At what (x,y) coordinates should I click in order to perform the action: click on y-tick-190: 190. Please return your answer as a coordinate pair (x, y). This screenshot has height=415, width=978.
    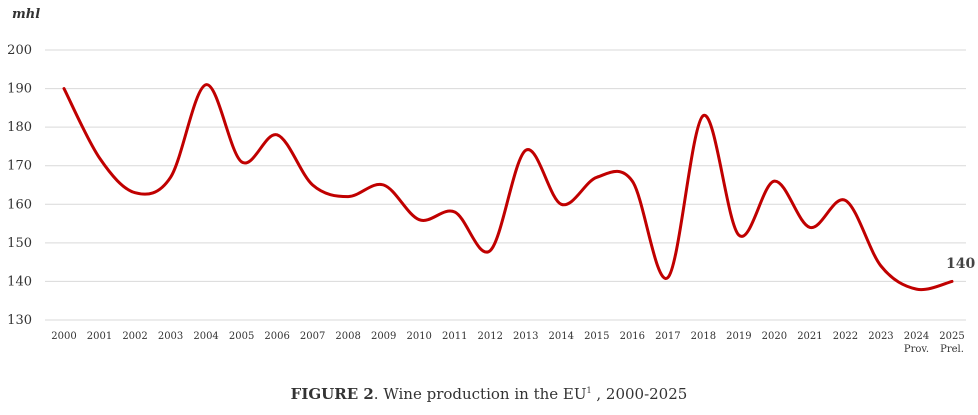
    Looking at the image, I should click on (19, 89).